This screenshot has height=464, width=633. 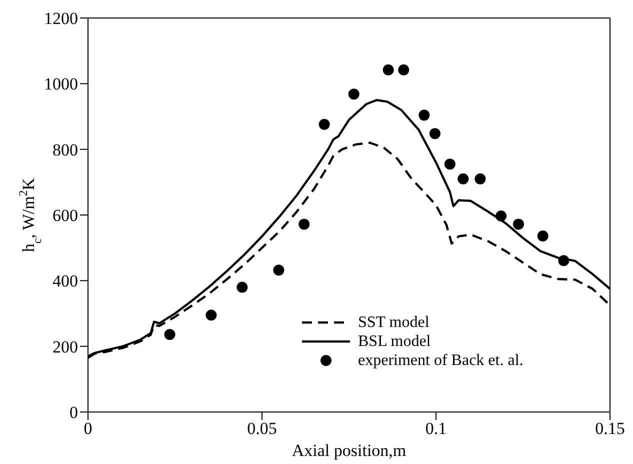 What do you see at coordinates (61, 18) in the screenshot?
I see `y-tick-label: 1200` at bounding box center [61, 18].